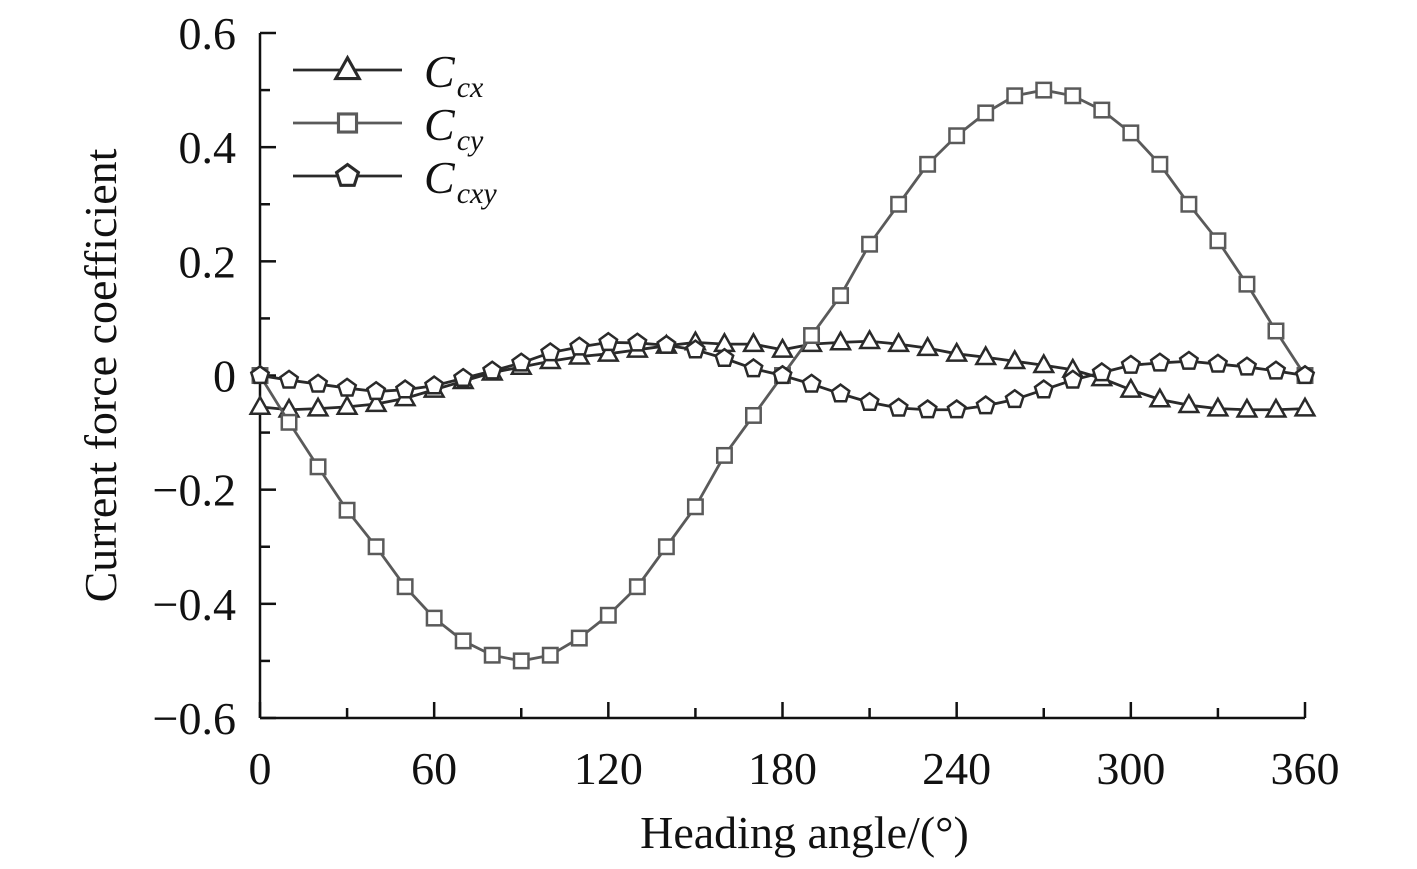 Image resolution: width=1417 pixels, height=869 pixels. I want to click on y-tick-label: −0.2, so click(194, 490).